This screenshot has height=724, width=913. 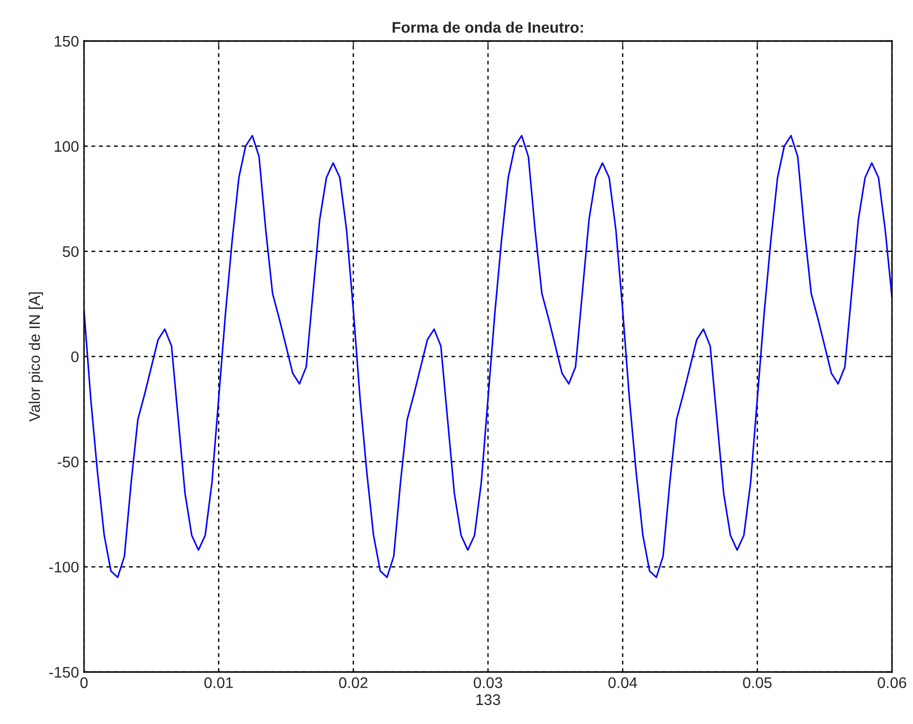 What do you see at coordinates (892, 682) in the screenshot?
I see `x-tick-label: 0.06` at bounding box center [892, 682].